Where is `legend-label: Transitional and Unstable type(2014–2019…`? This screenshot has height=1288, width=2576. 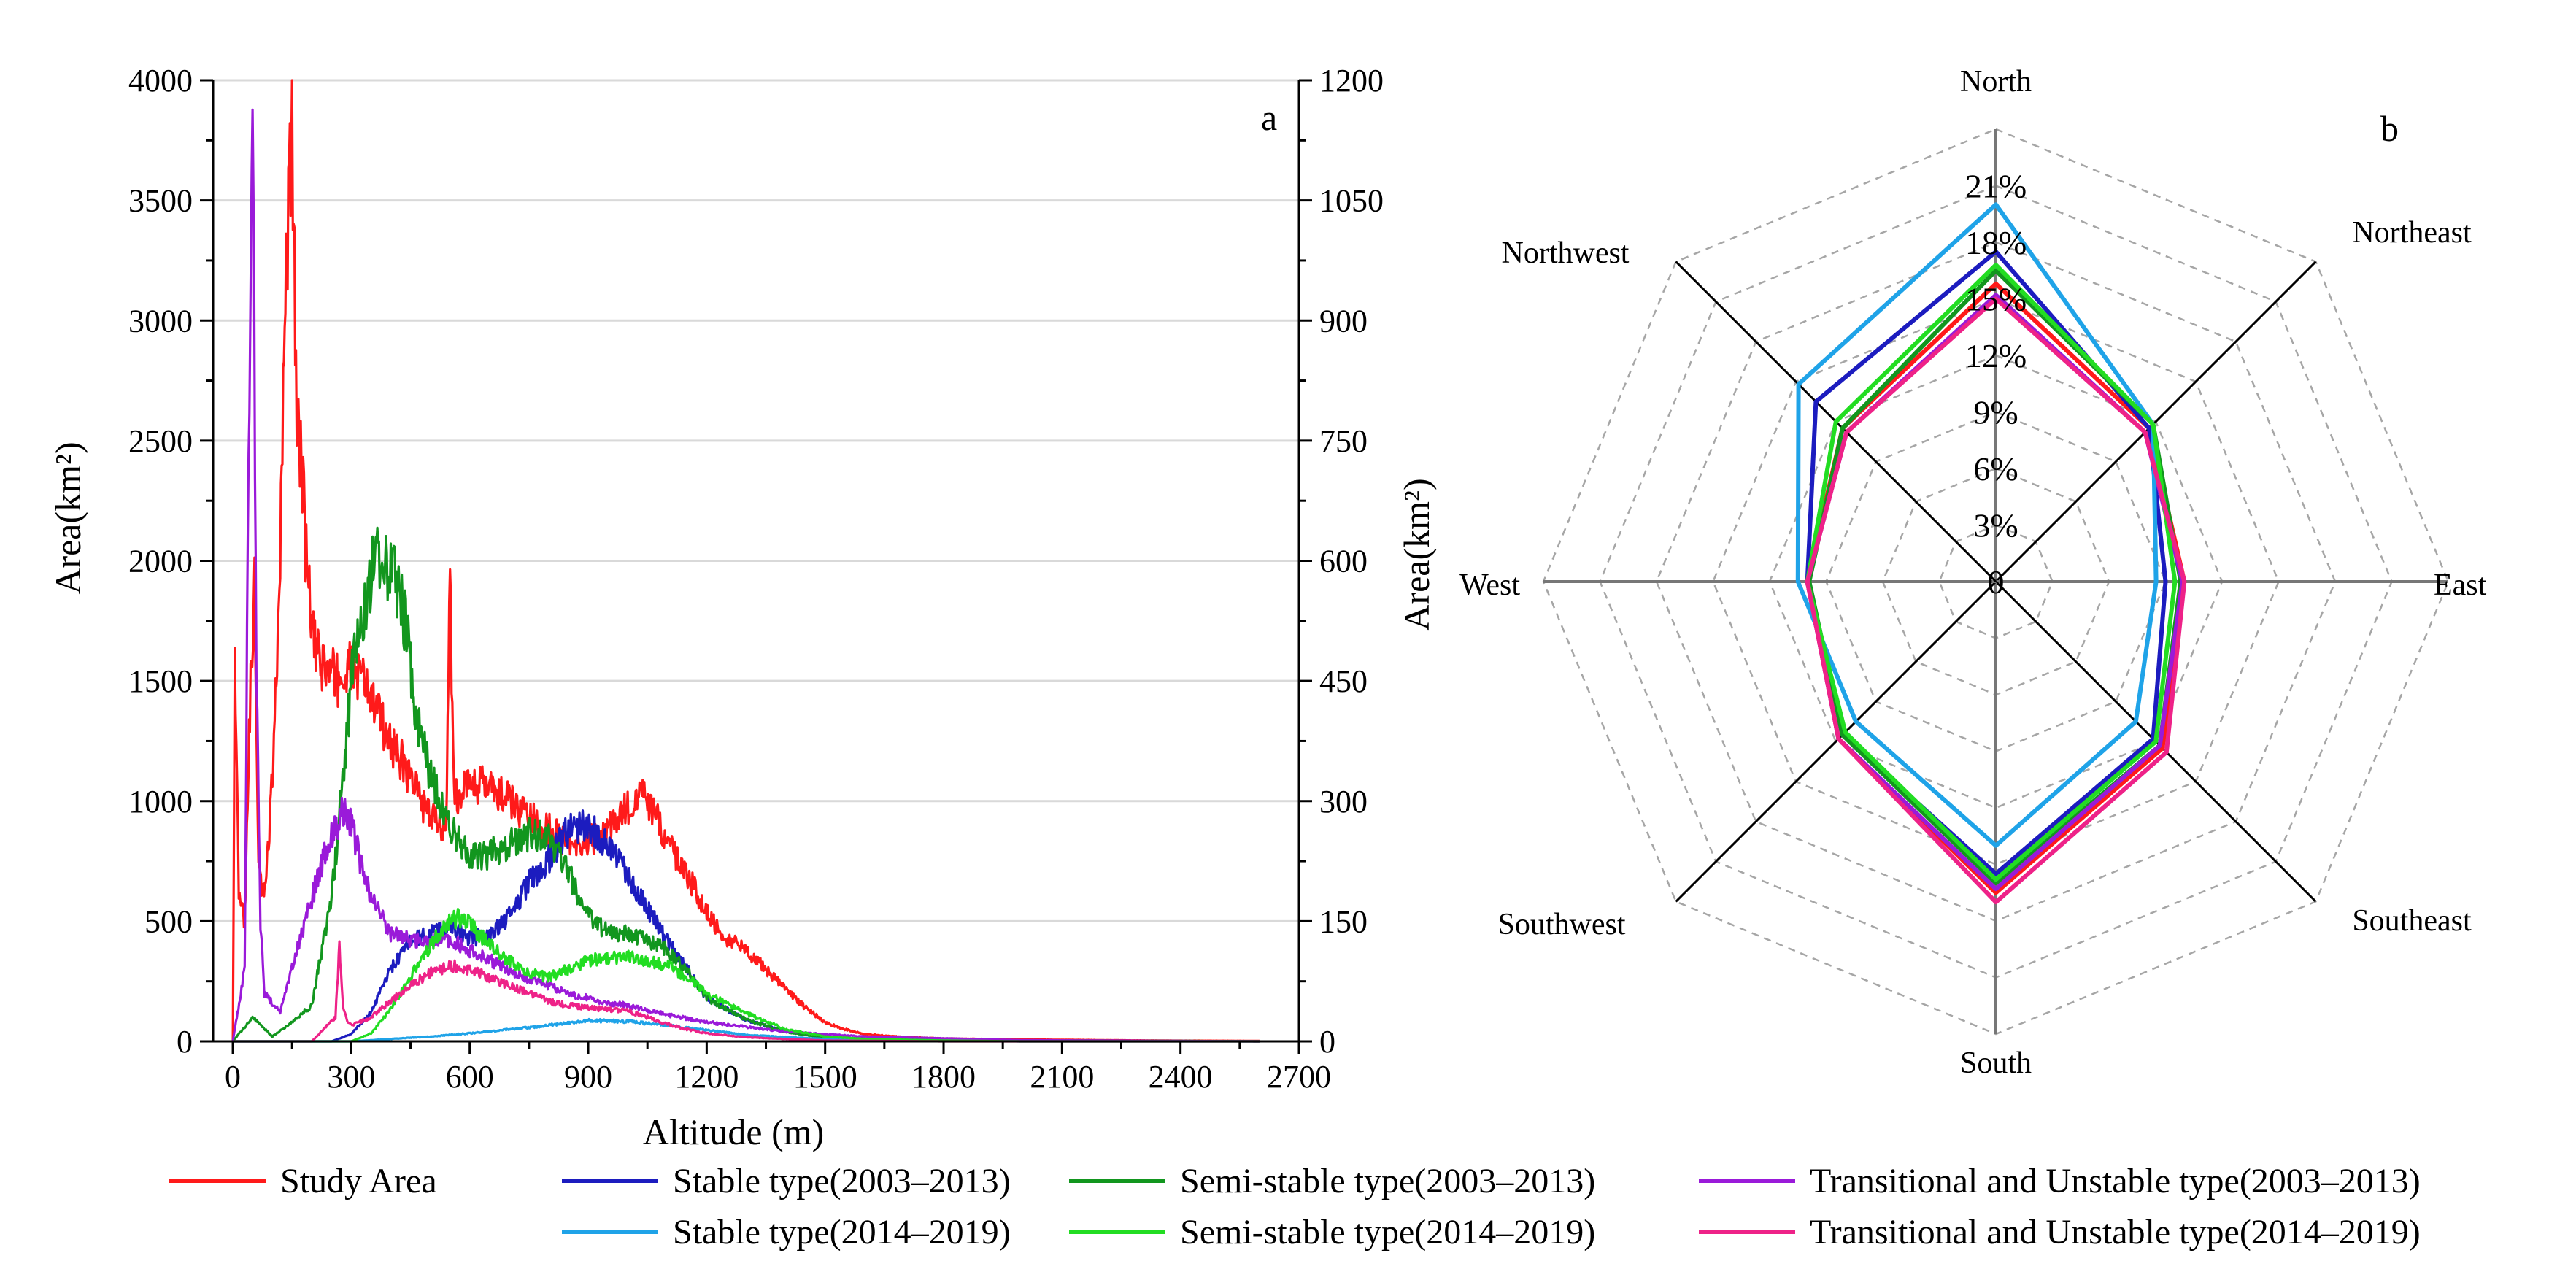 legend-label: Transitional and Unstable type(2014–2019… is located at coordinates (2115, 1232).